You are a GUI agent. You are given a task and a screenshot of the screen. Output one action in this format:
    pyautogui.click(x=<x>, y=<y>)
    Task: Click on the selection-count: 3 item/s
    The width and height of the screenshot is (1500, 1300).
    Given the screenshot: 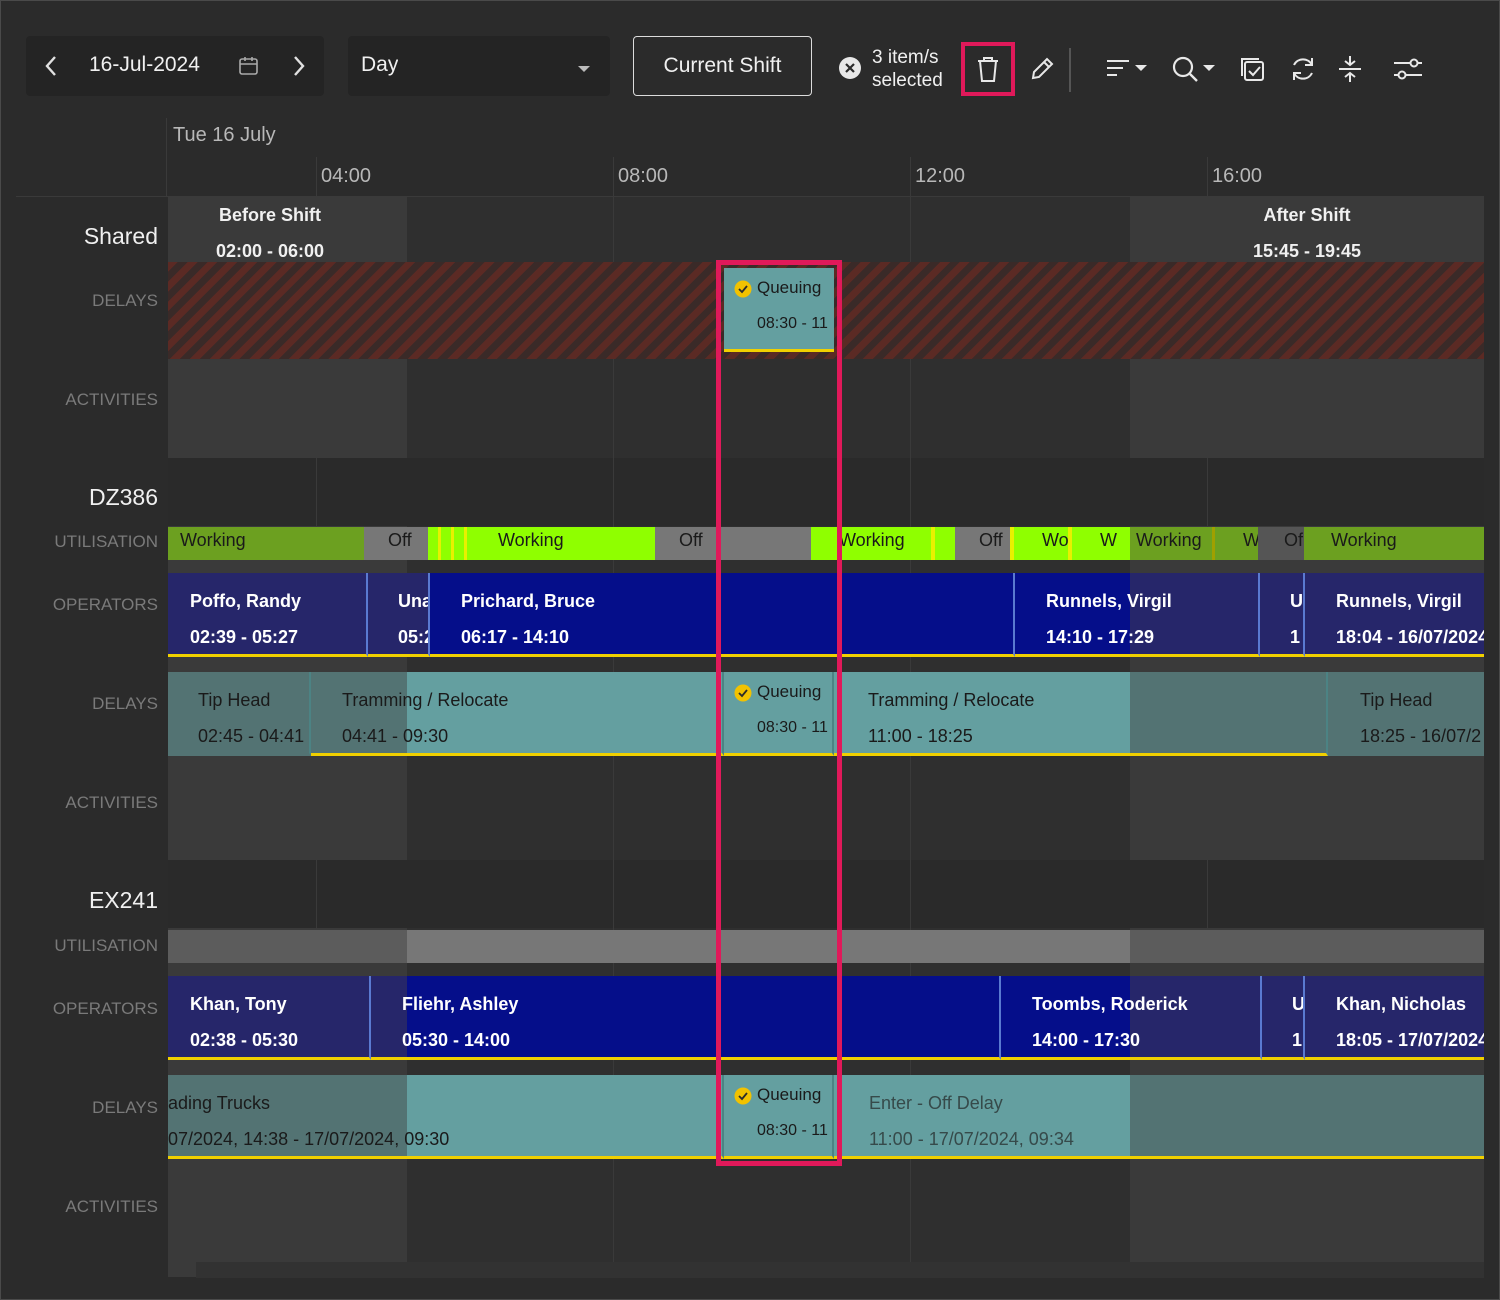 What is the action you would take?
    pyautogui.click(x=905, y=57)
    